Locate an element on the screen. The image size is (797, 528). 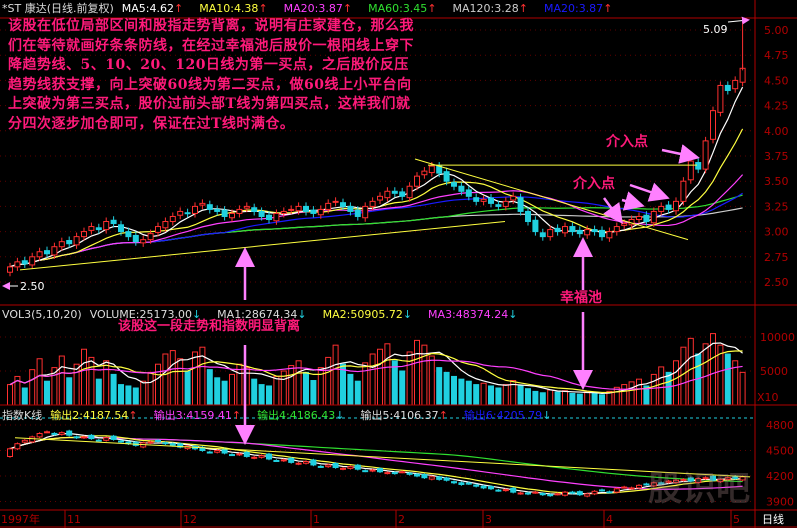
price-tick-label: 2.50 is located at coordinates (776, 282).